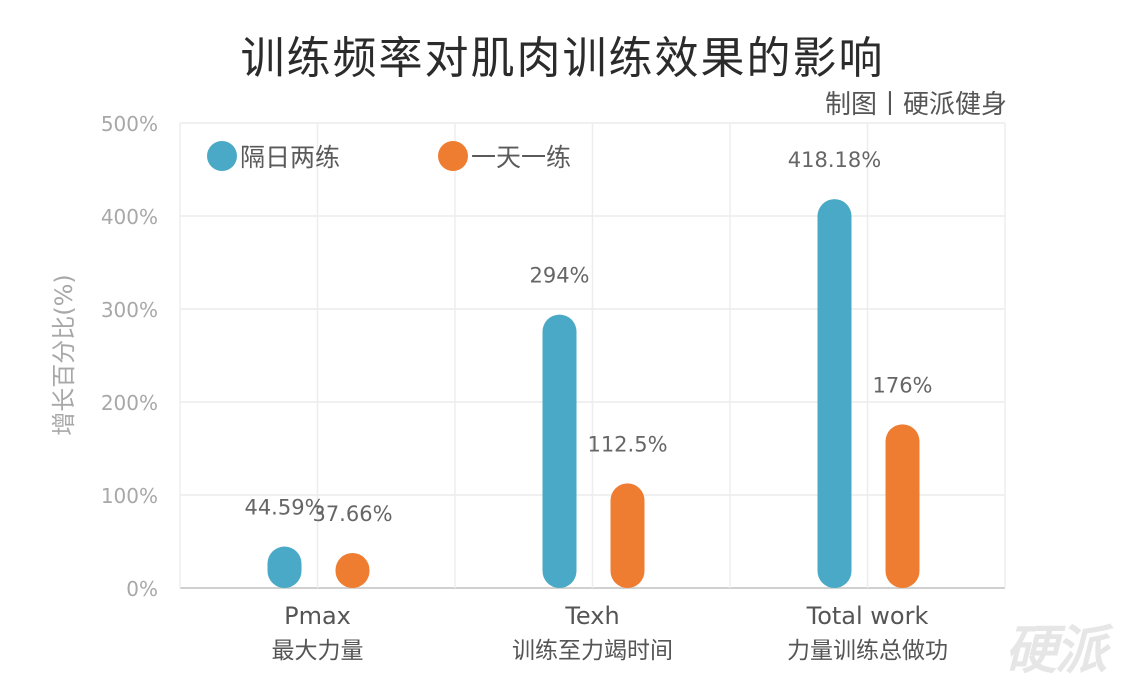 The width and height of the screenshot is (1125, 691). Describe the element at coordinates (129, 496) in the screenshot. I see `y-tick-label: 100%` at that location.